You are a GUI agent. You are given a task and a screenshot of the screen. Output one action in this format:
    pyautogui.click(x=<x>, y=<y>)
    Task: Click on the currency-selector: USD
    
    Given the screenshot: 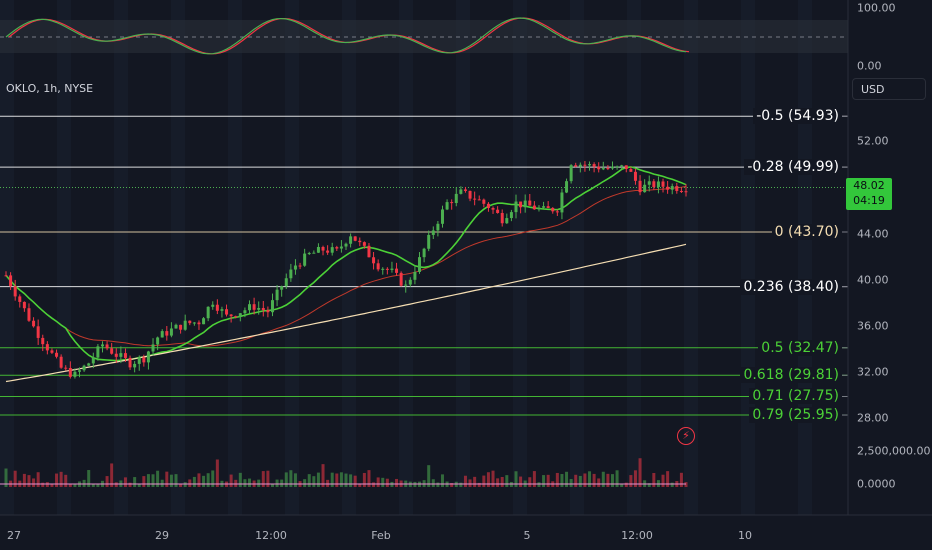 What is the action you would take?
    pyautogui.click(x=889, y=89)
    